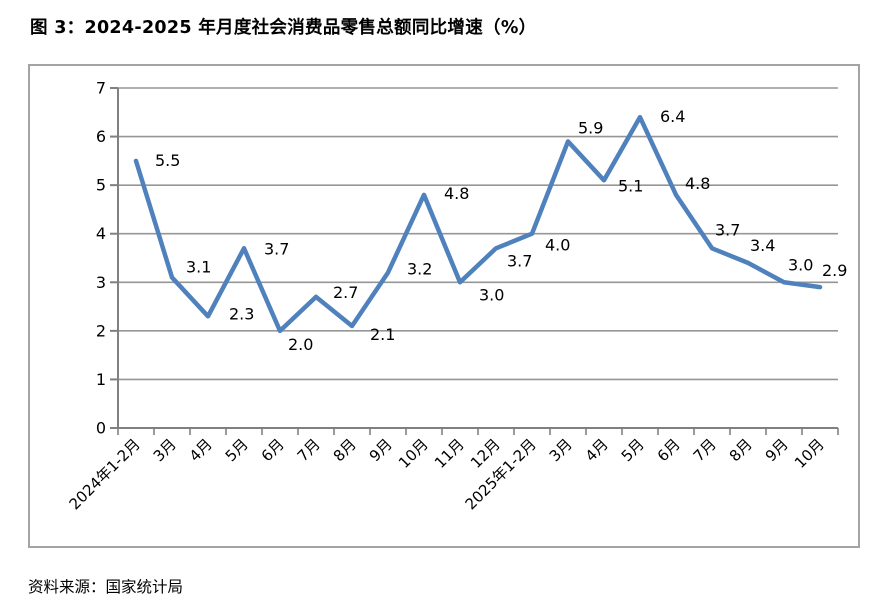 This screenshot has height=612, width=885. I want to click on y-tick-label: 0, so click(101, 428).